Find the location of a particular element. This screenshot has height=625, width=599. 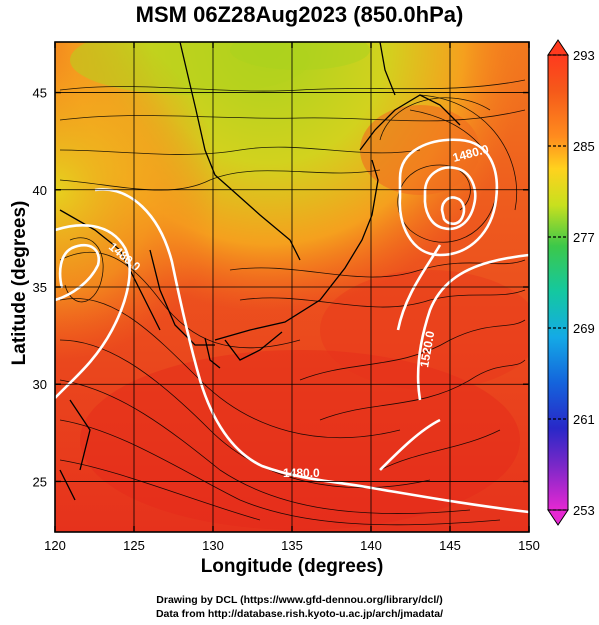

x-tick-label: 135 is located at coordinates (292, 545).